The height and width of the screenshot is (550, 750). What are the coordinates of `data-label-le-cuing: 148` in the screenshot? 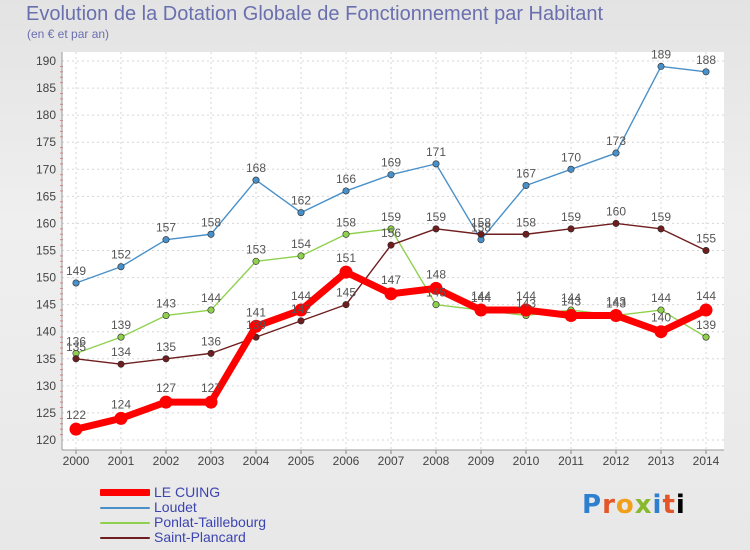 It's located at (436, 274).